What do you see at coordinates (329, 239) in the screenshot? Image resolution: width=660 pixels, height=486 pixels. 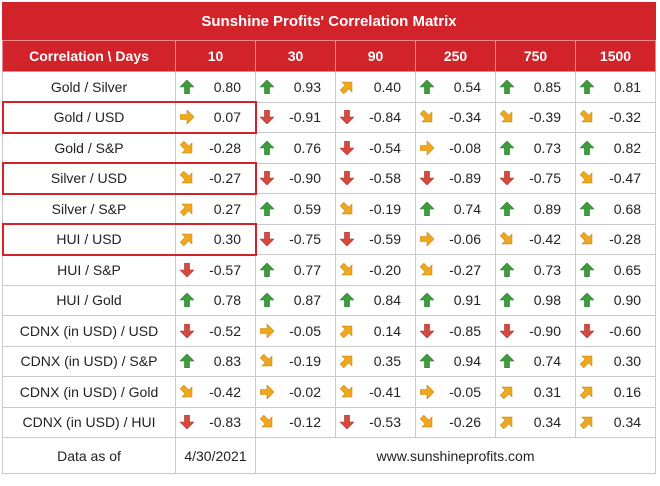 I see `table-row: HUI / USD 0.30 -0.75 -0.59 -0.06 -0.42 -0.28` at bounding box center [329, 239].